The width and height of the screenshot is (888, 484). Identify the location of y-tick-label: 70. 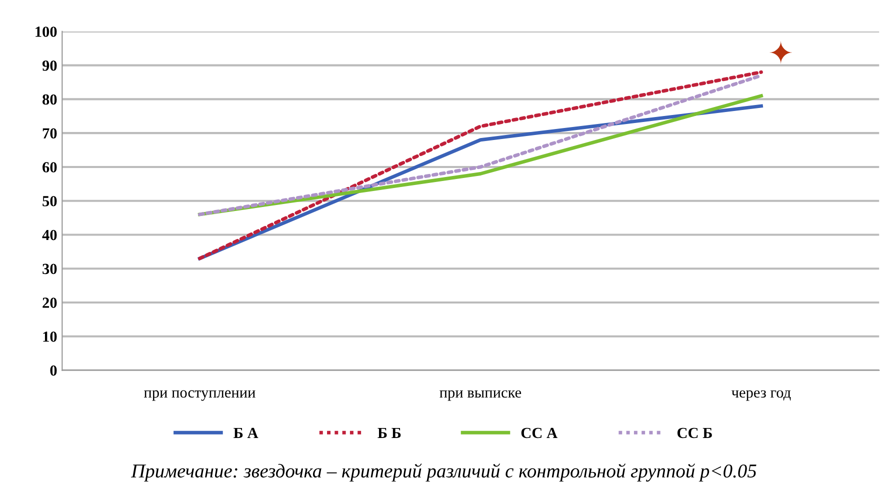
(49, 133).